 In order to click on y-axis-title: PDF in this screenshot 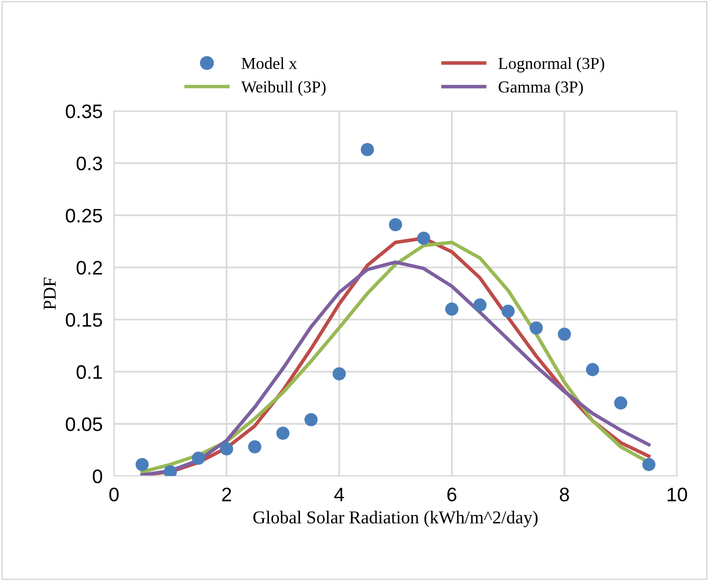, I will do `click(50, 294)`.